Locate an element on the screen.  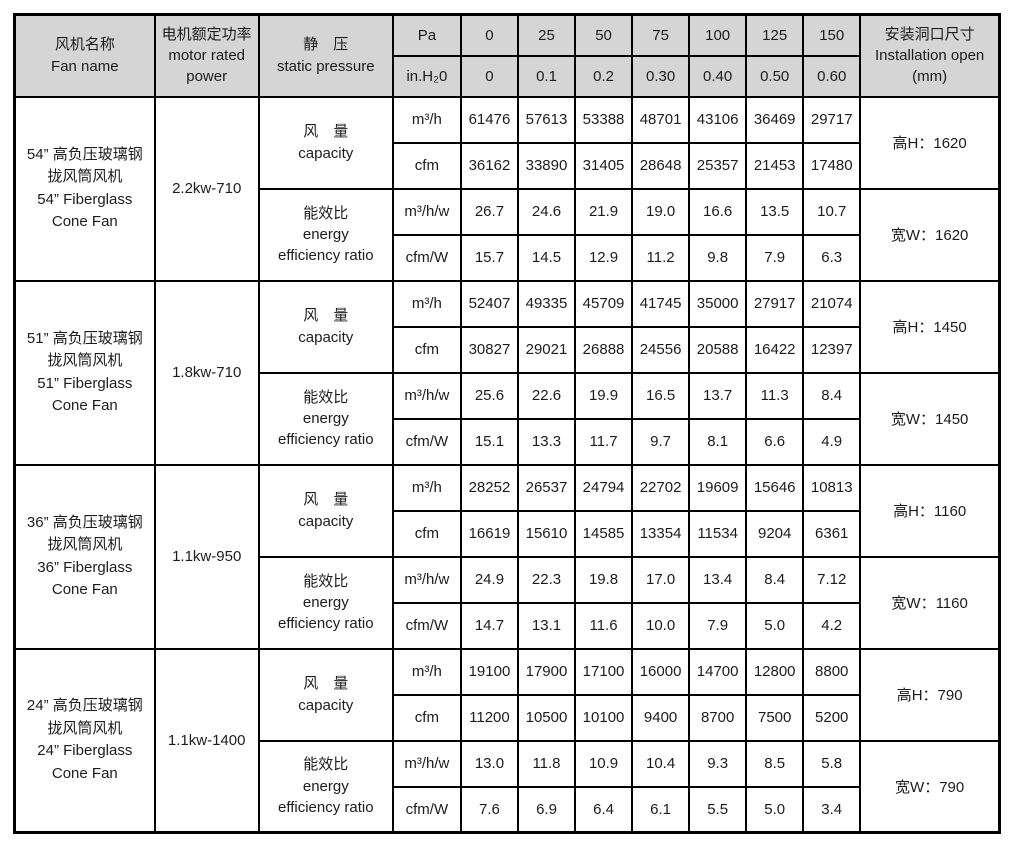
efficiency-m3hw-value: 8.4 is located at coordinates (775, 579).